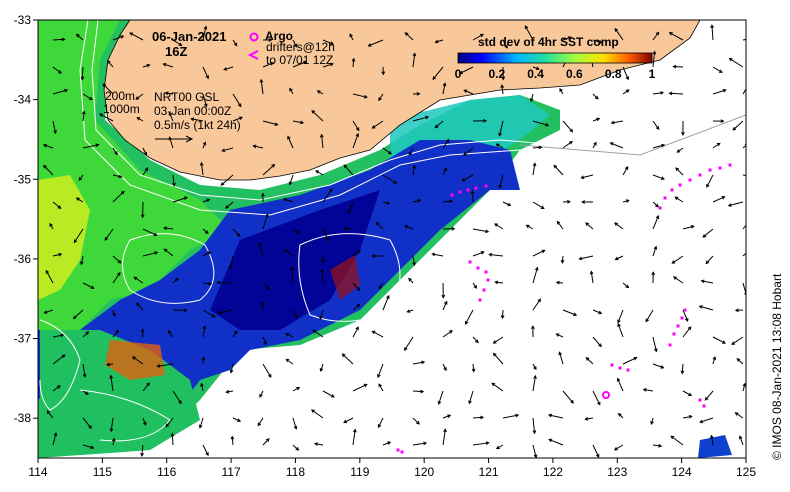 This screenshot has height=492, width=790. I want to click on x-tick-label: 121, so click(489, 472).